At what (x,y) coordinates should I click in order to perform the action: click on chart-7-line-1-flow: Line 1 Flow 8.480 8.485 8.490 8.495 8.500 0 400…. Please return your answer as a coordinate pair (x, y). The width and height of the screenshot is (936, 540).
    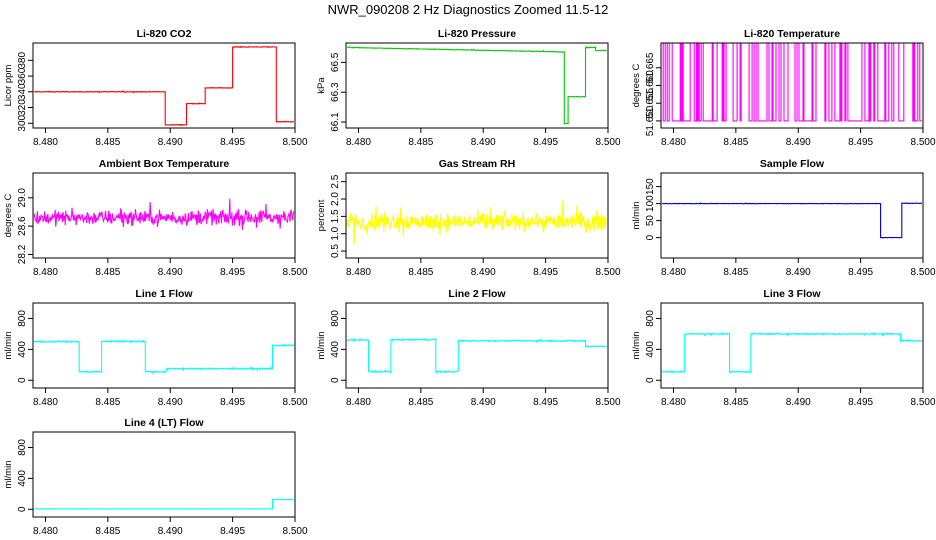
    Looking at the image, I should click on (155, 348).